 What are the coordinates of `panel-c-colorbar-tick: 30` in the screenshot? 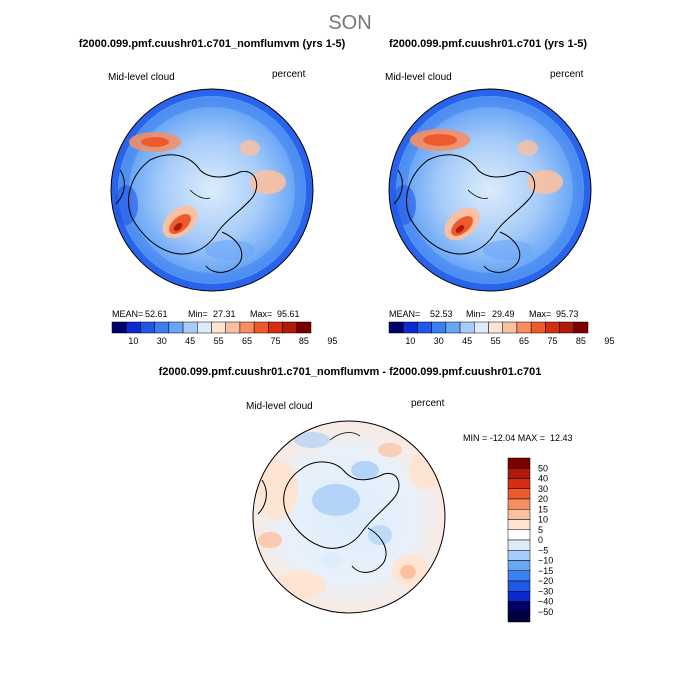 It's located at (543, 489).